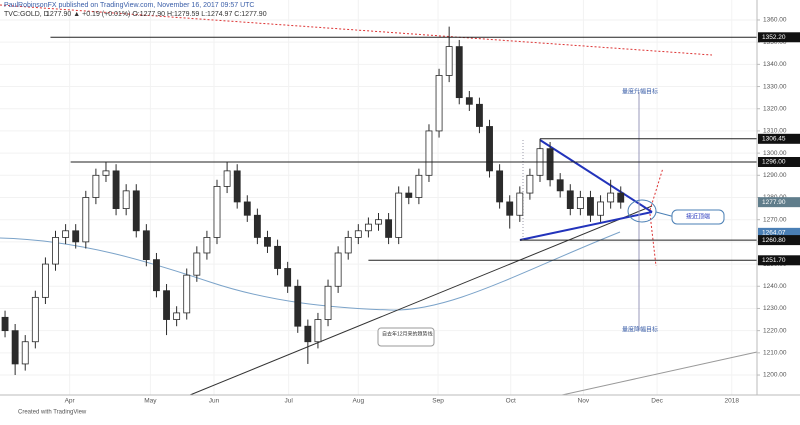  What do you see at coordinates (310, 271) in the screenshot?
I see `moving-average` at bounding box center [310, 271].